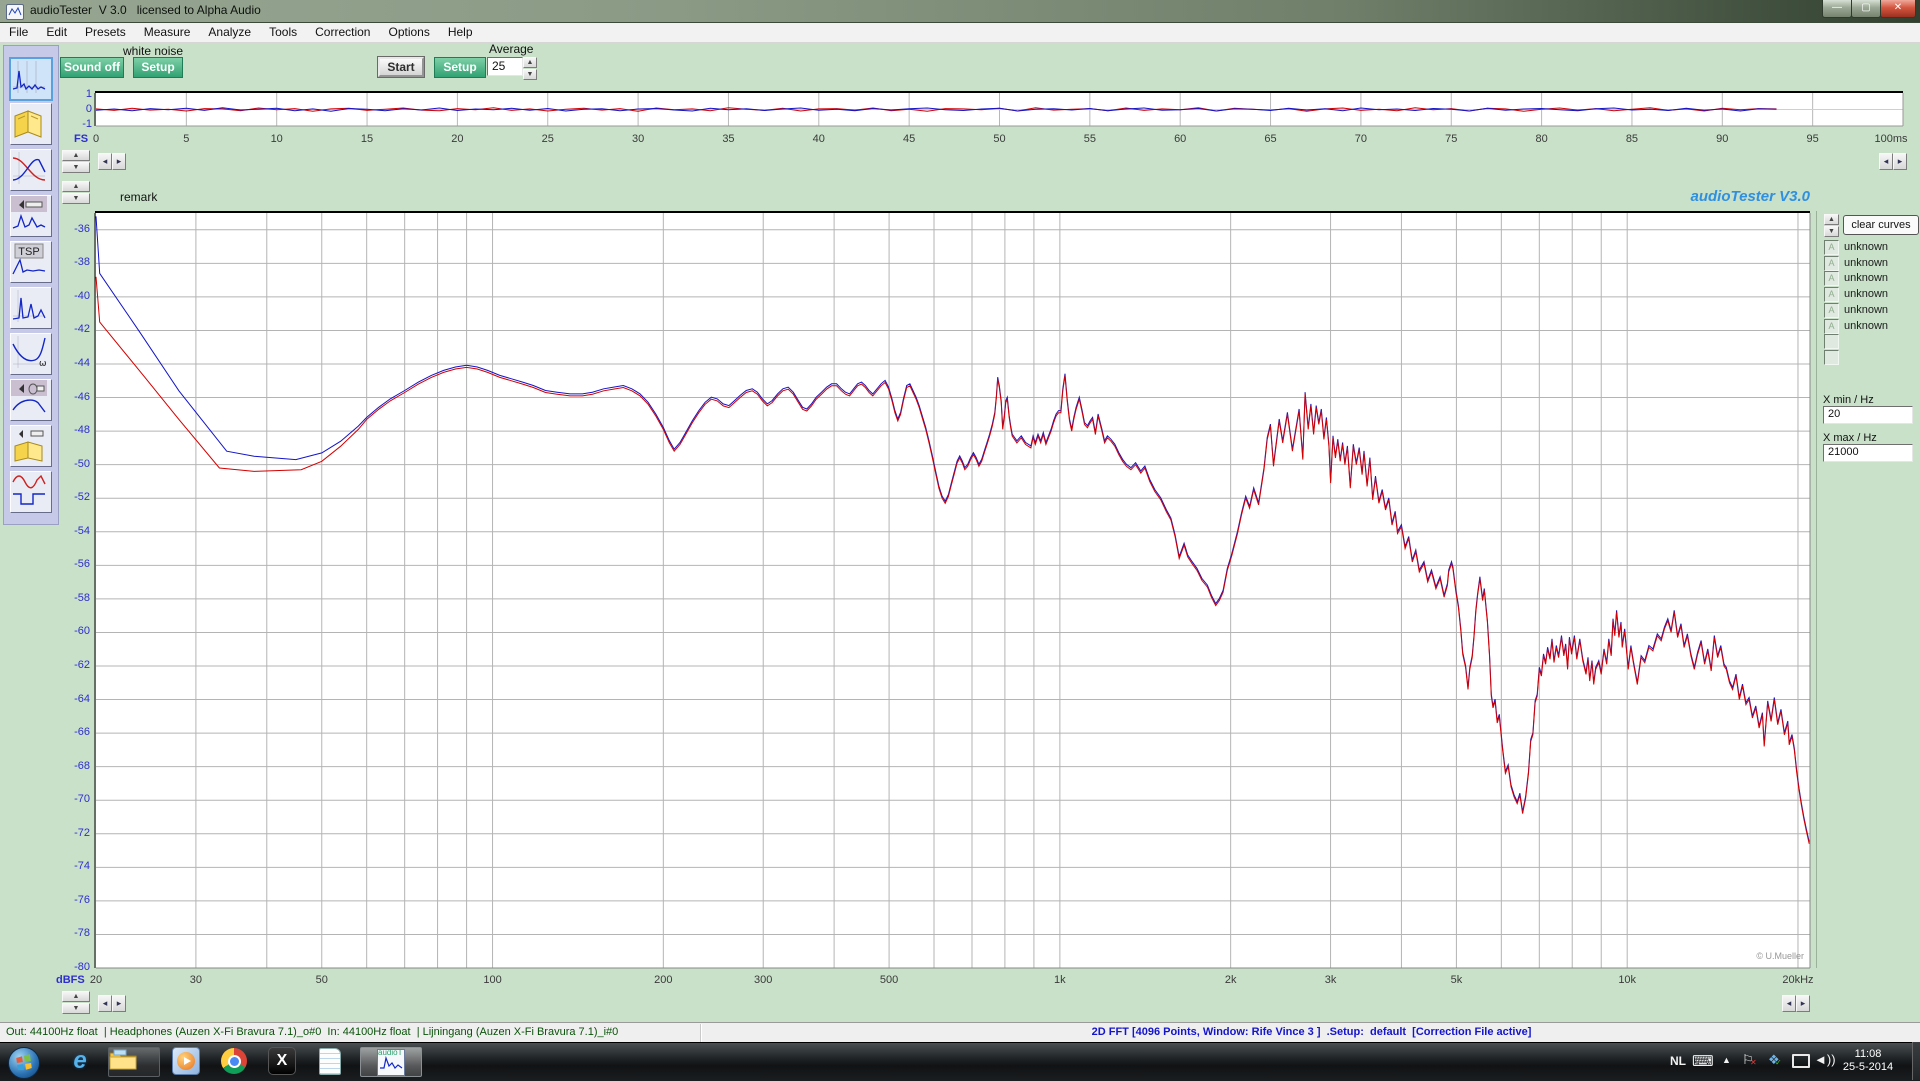  What do you see at coordinates (460, 67) in the screenshot?
I see `analyzer-setup-button: Setup` at bounding box center [460, 67].